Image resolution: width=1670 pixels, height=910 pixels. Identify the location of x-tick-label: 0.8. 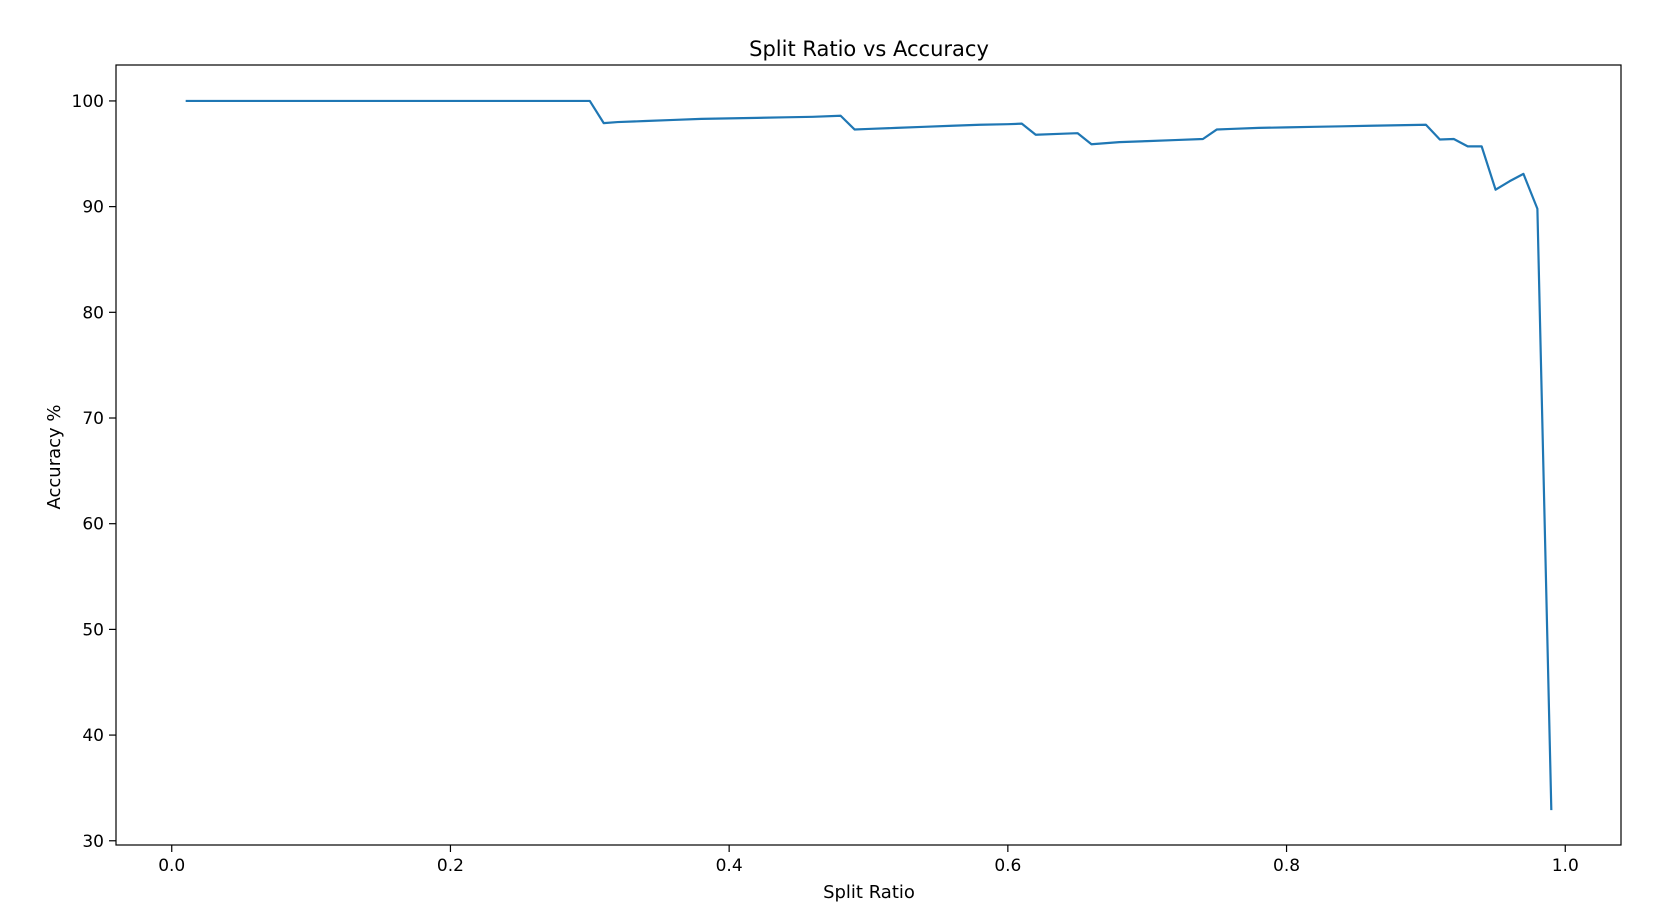
(1286, 866).